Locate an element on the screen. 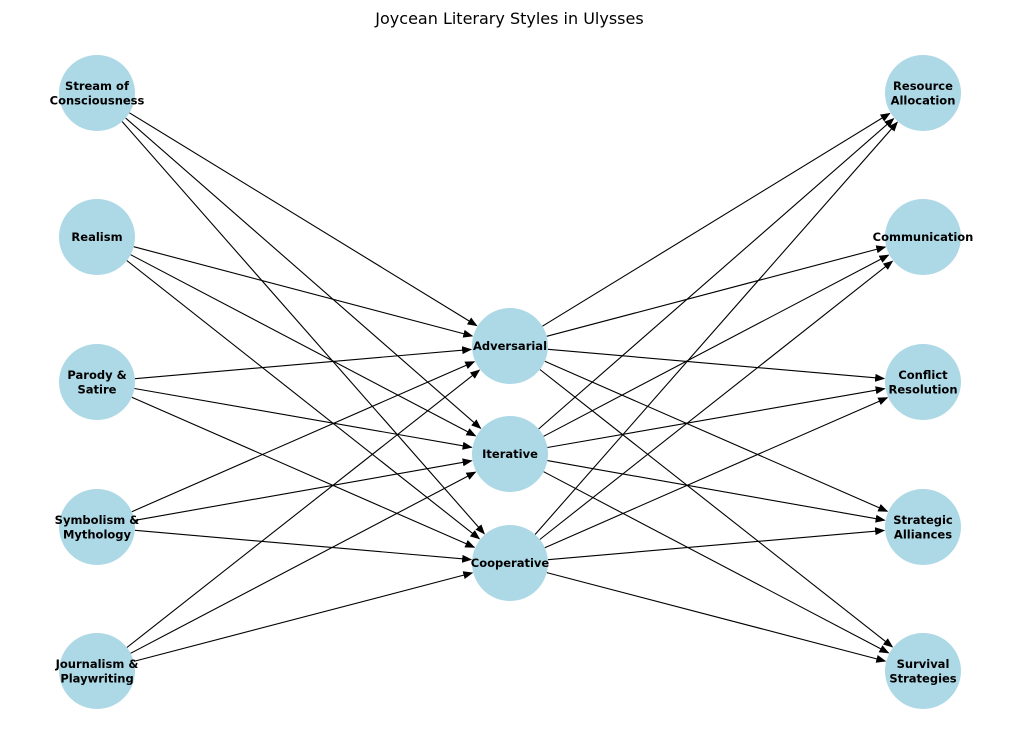 This screenshot has height=742, width=1019. node-alliances: Strategic Alliances is located at coordinates (923, 527).